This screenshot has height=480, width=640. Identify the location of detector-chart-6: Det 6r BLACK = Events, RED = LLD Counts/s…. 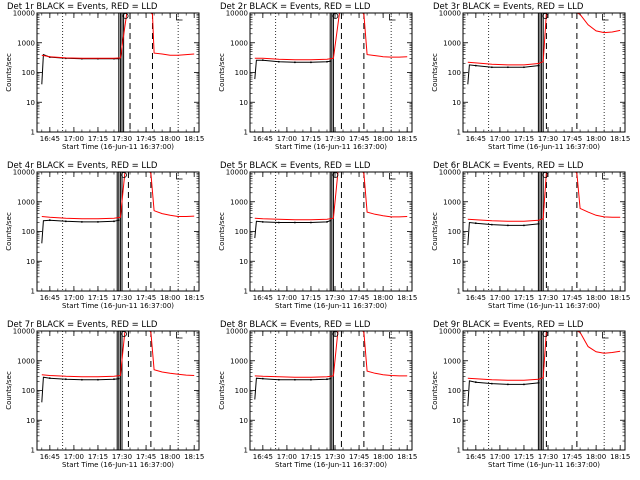
(530, 235).